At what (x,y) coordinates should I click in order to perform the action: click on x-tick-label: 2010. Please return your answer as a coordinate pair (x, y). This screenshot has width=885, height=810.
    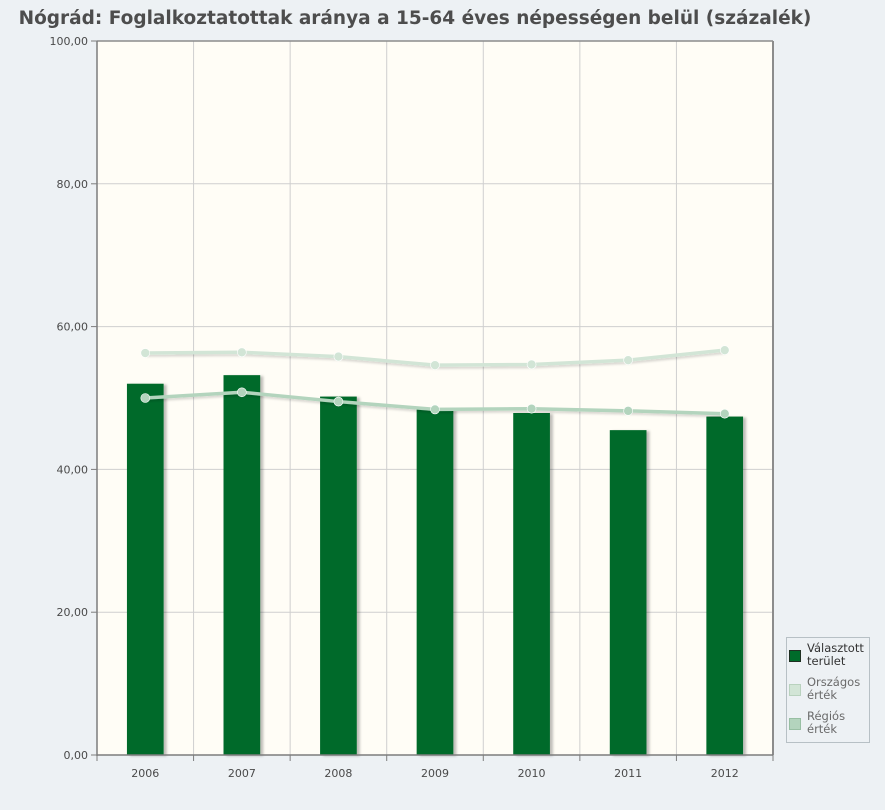
    Looking at the image, I should click on (532, 773).